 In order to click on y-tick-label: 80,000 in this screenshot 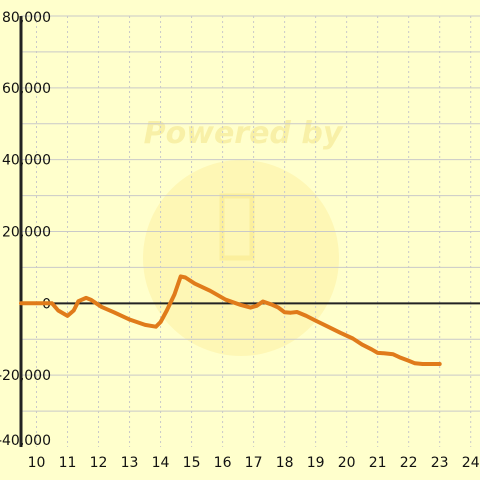, I will do `click(26, 18)`.